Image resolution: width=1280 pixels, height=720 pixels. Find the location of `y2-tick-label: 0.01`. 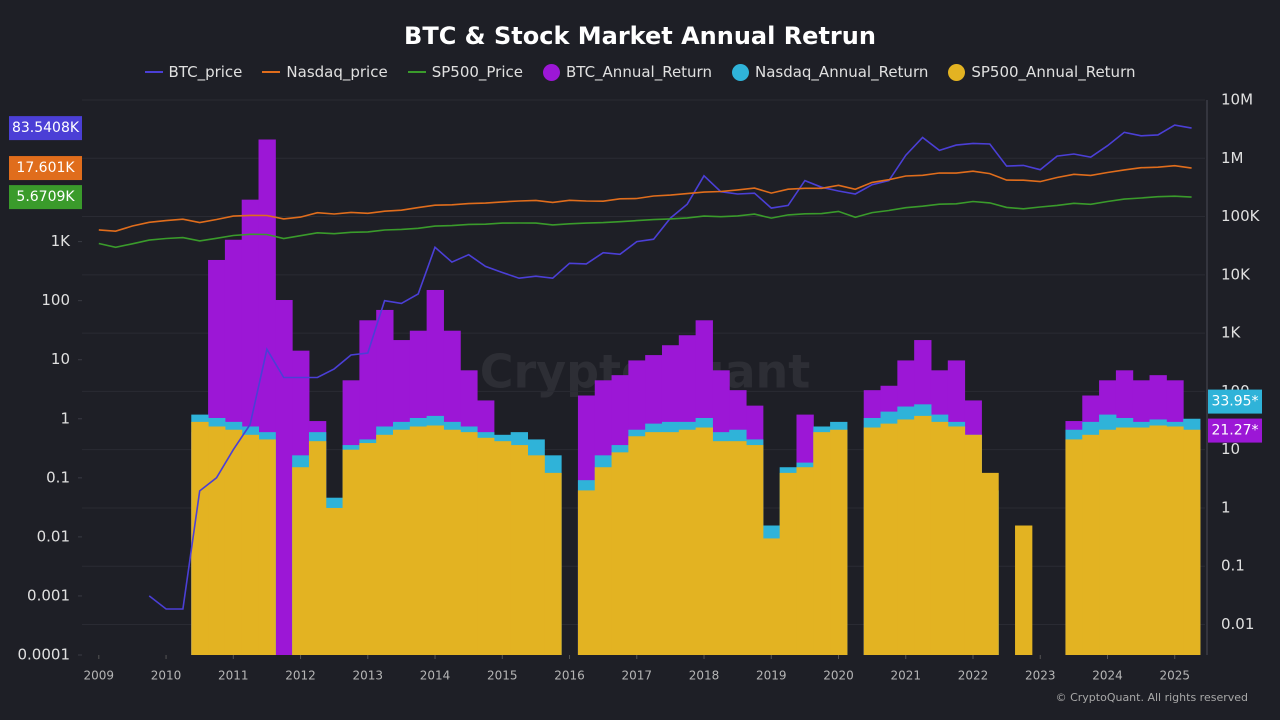

y2-tick-label: 0.01 is located at coordinates (1237, 624).